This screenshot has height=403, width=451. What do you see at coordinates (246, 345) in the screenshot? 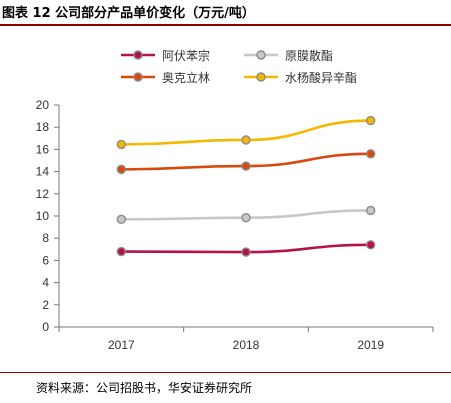
I see `x-tick-label: 2018` at bounding box center [246, 345].